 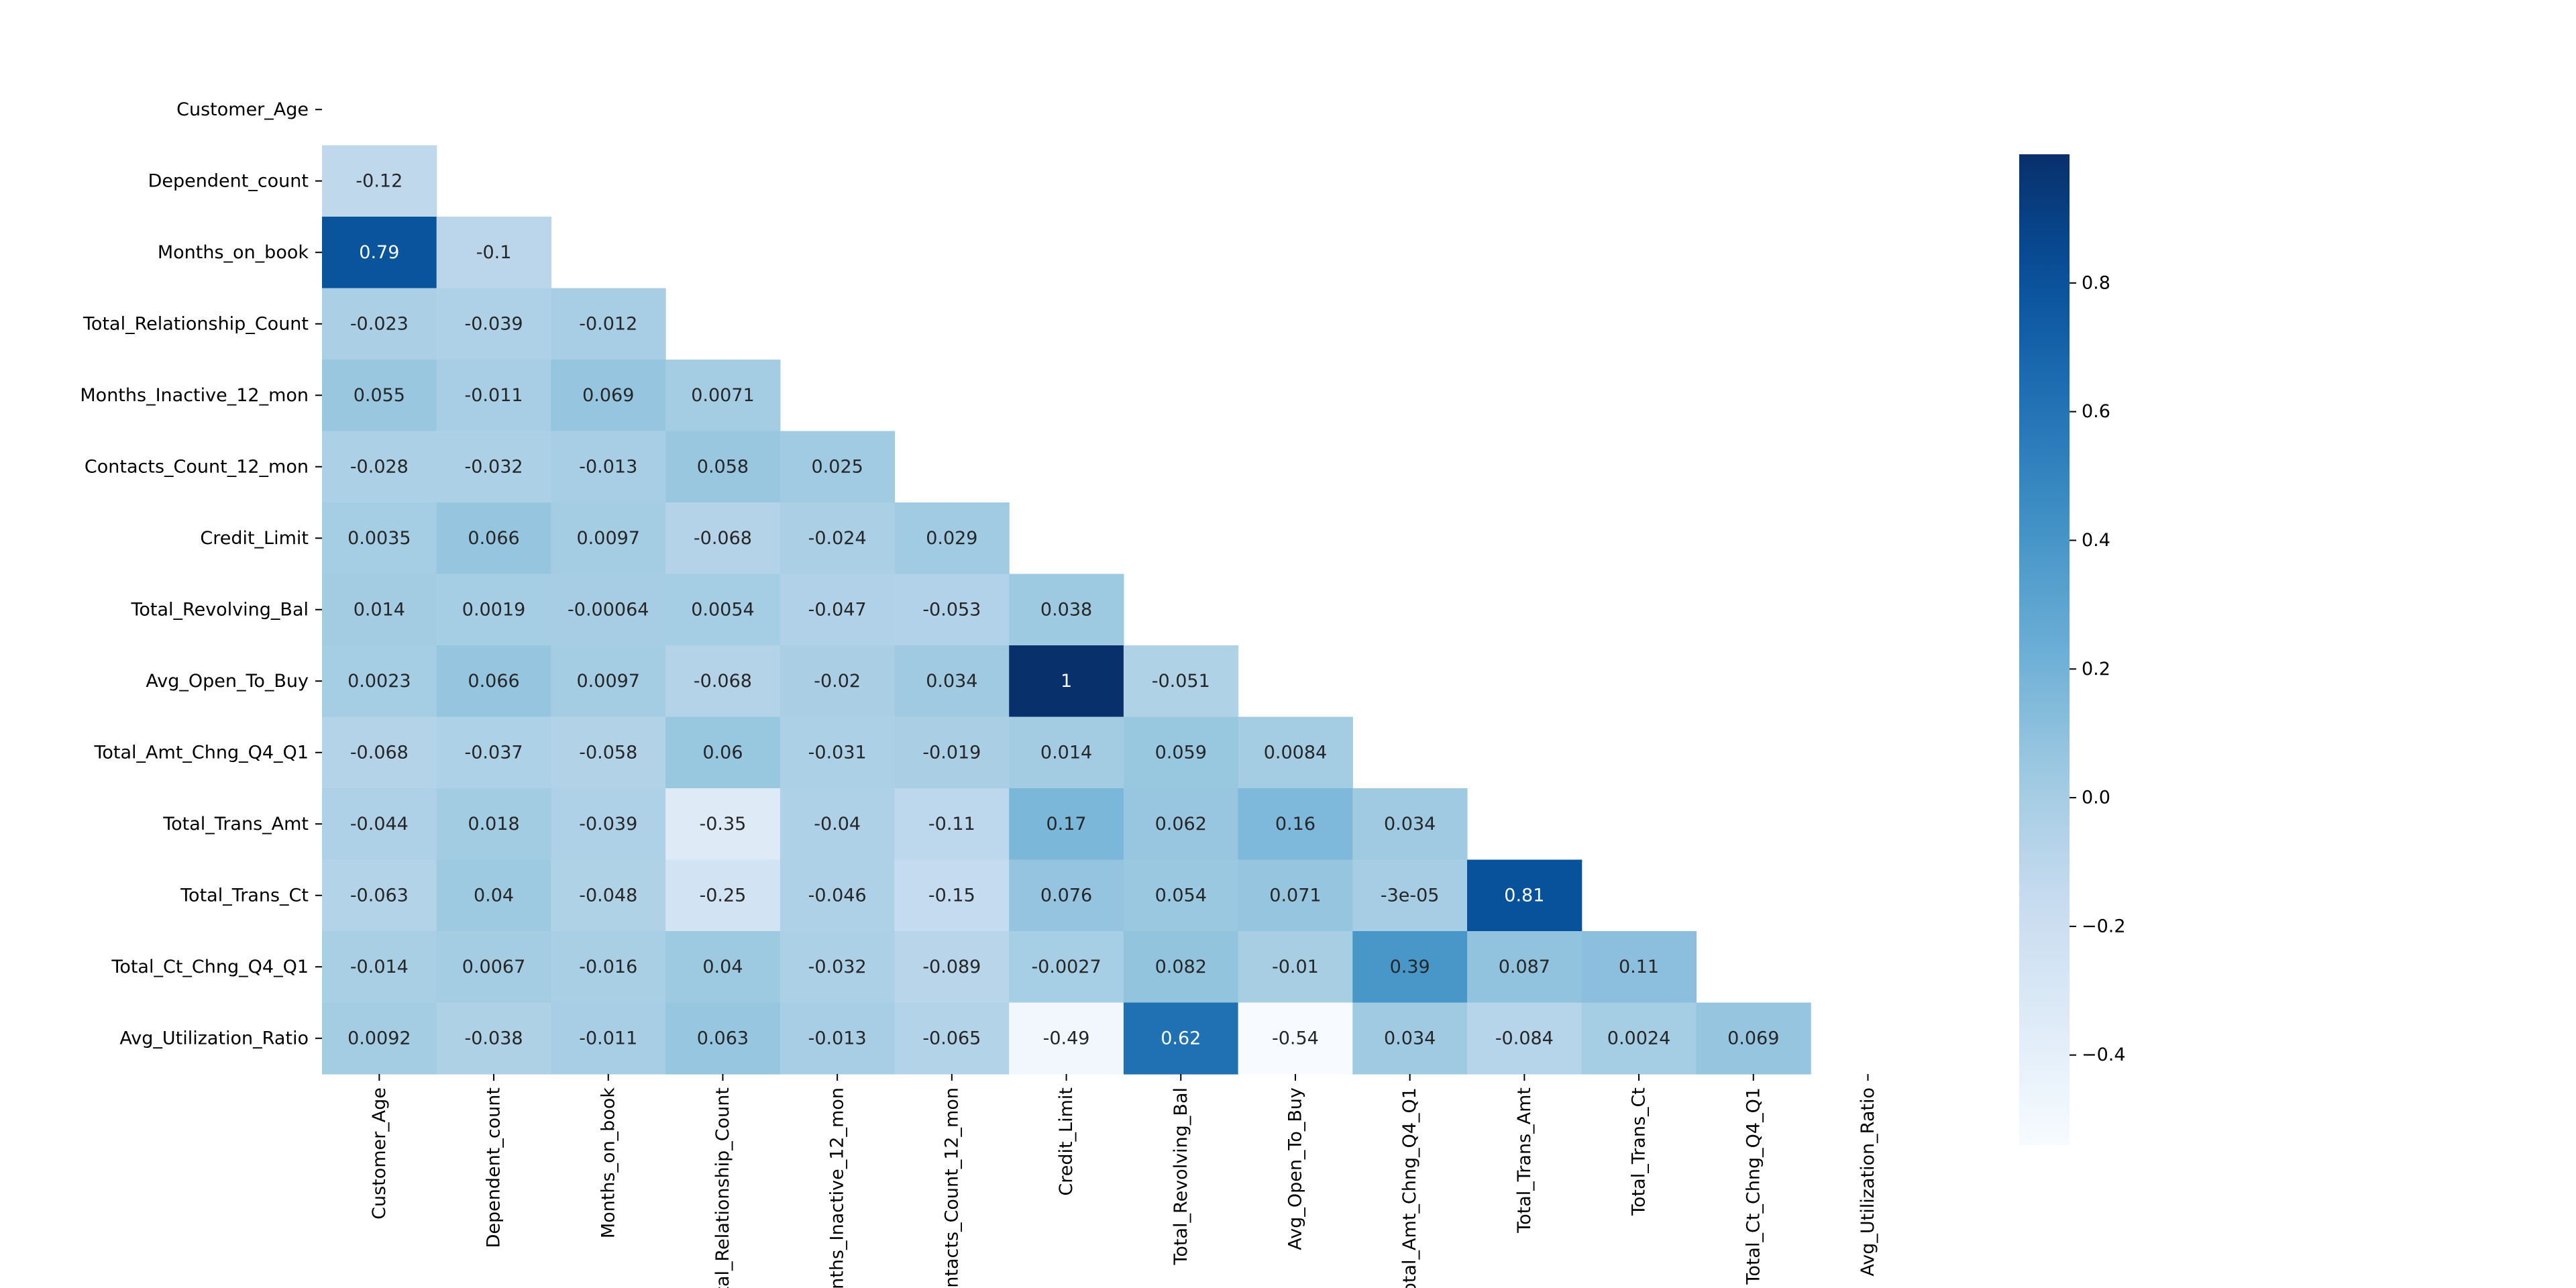 I want to click on heatmap-cell-value: 0.0084, so click(x=1295, y=752).